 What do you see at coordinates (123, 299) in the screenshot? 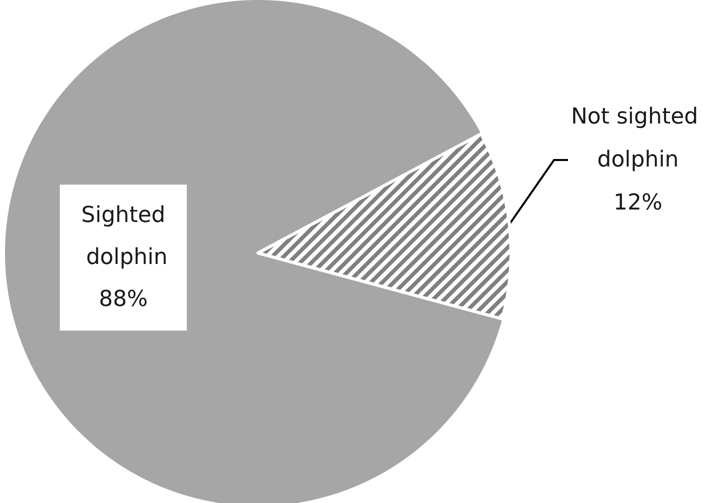
I see `data-label: 88%` at bounding box center [123, 299].